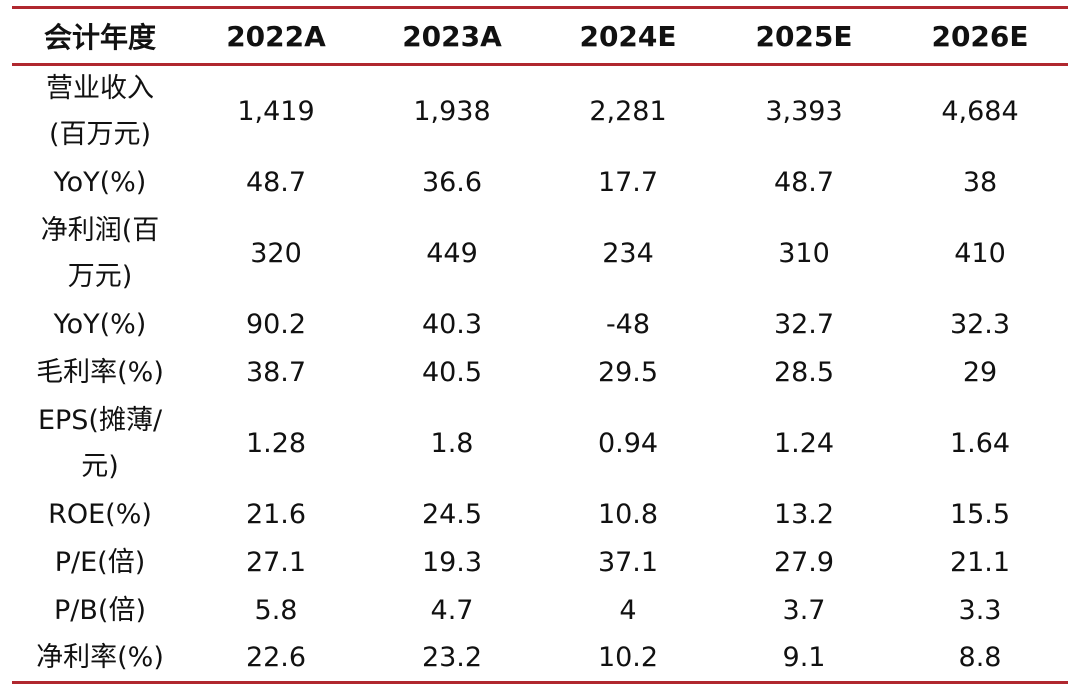  I want to click on table-row: EPS(摊薄/元) 1.28 1.8 0.94 1.24 1.64, so click(540, 444).